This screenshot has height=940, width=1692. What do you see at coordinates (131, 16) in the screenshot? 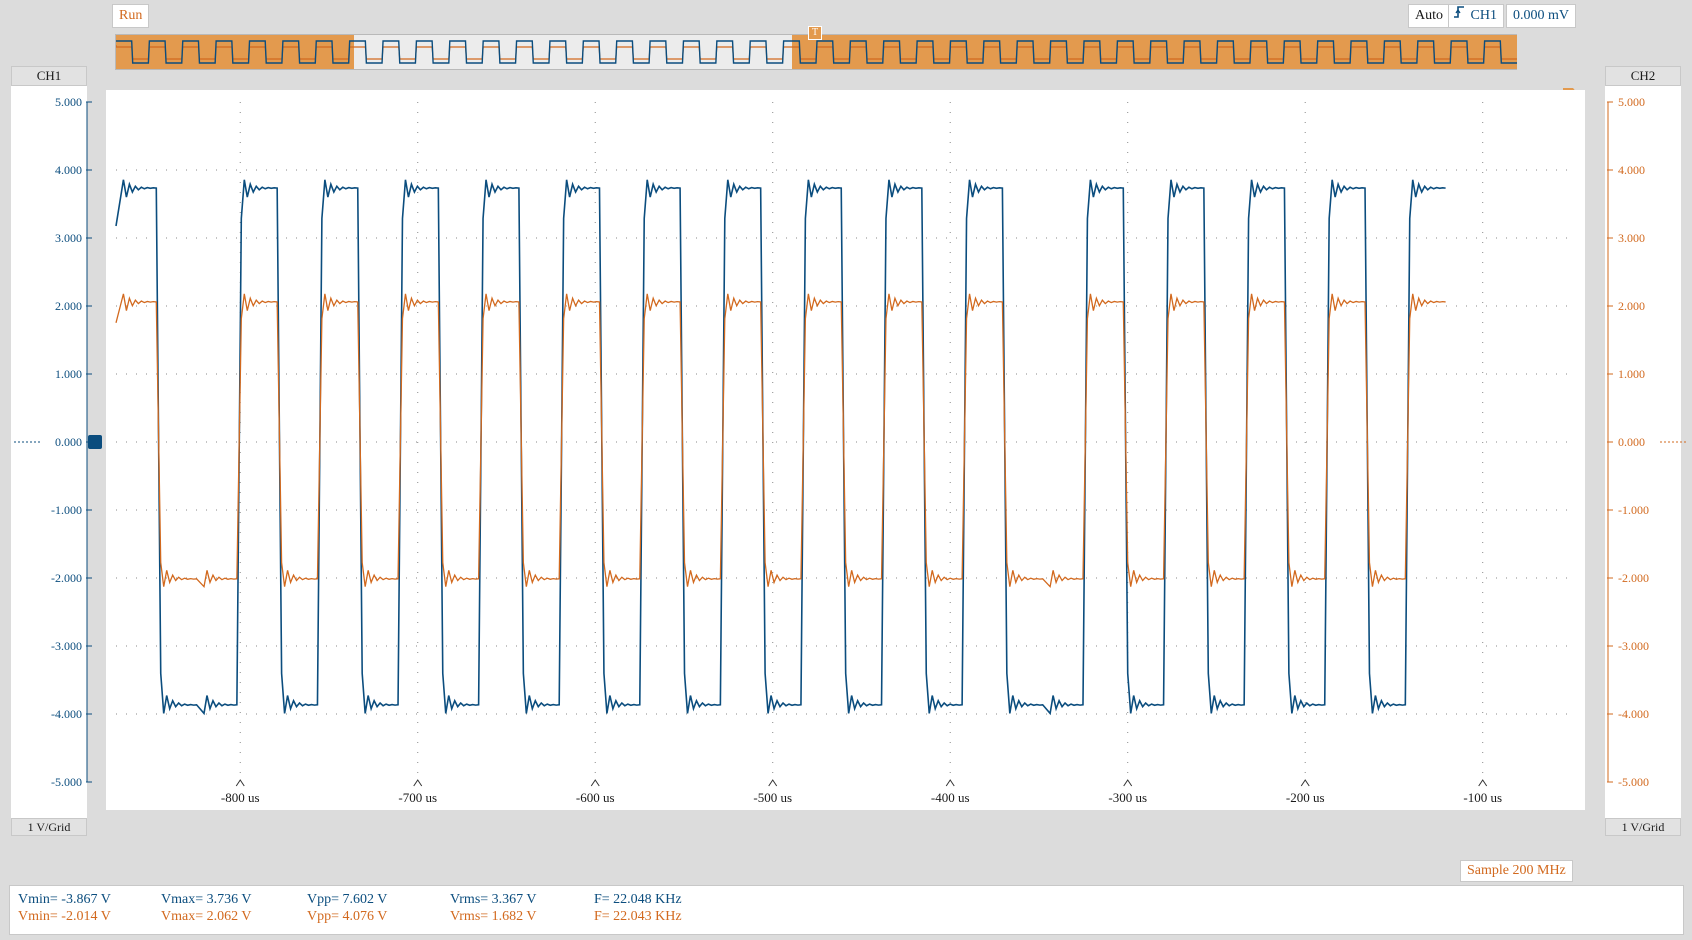
I see `run-button: Run` at bounding box center [131, 16].